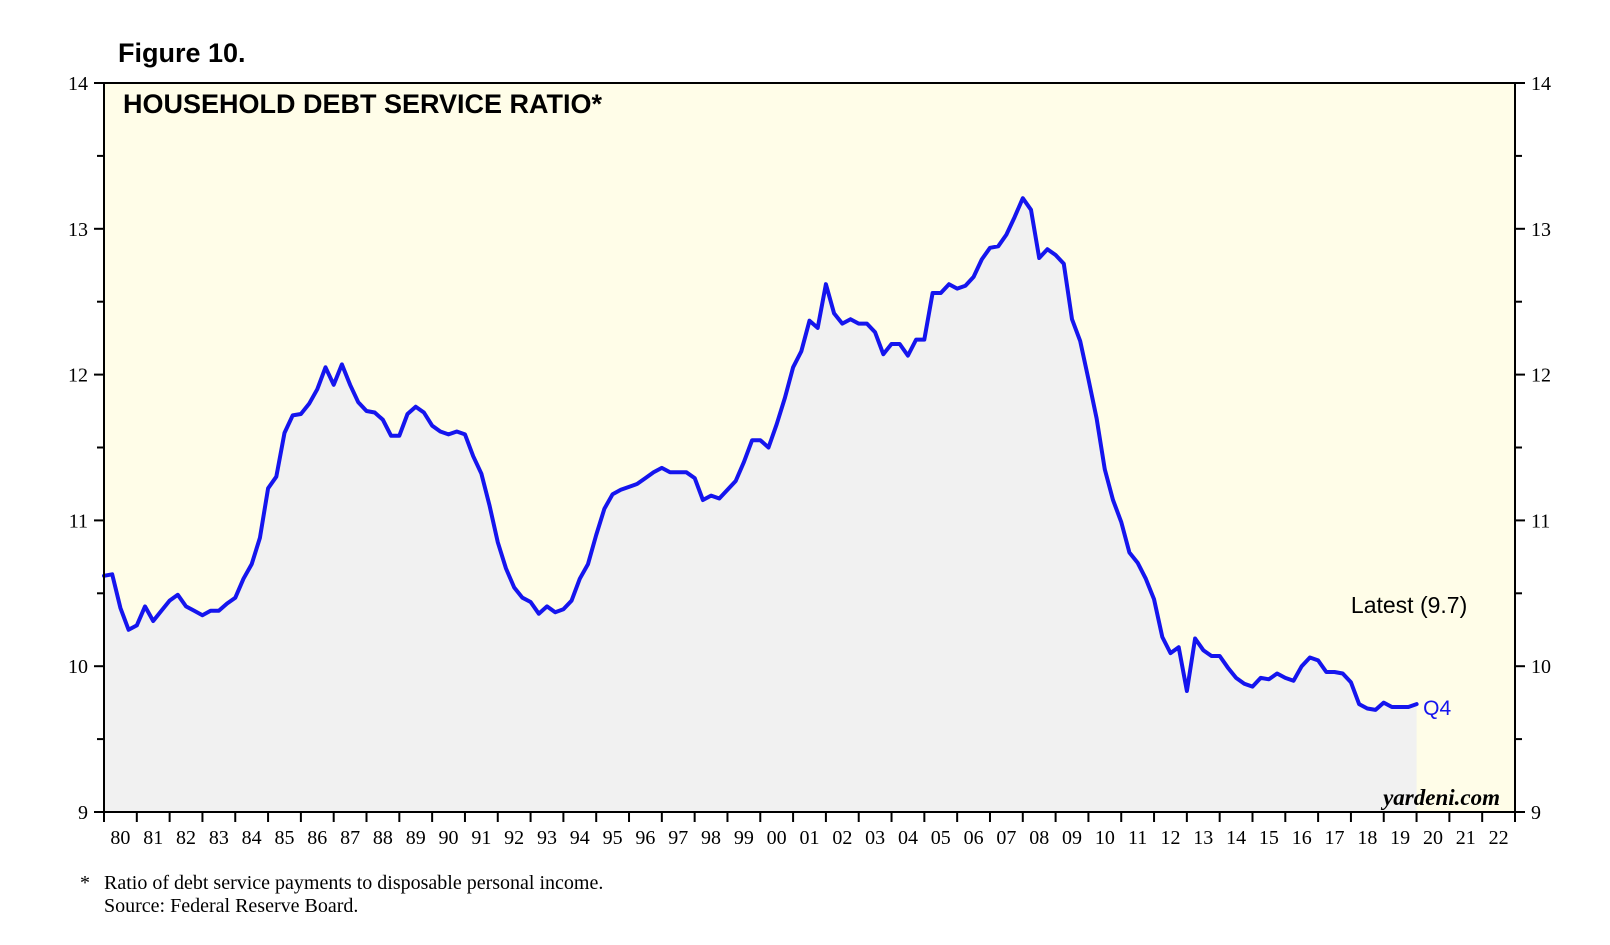  I want to click on x-tick-label: 98, so click(711, 838).